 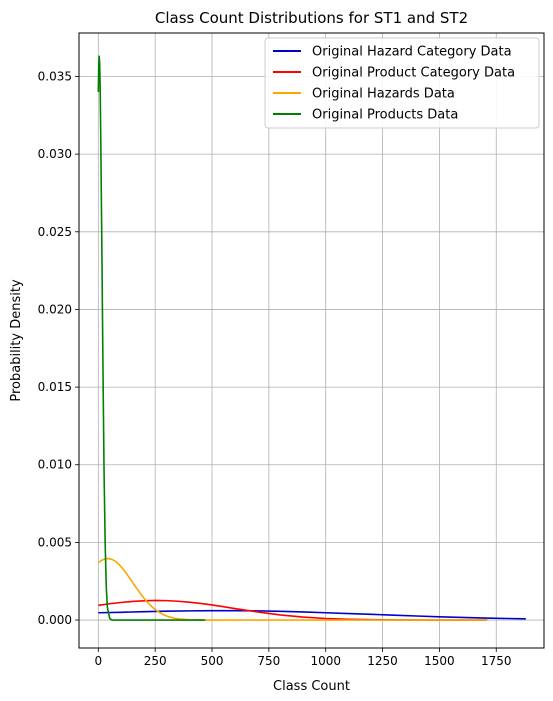 What do you see at coordinates (382, 661) in the screenshot?
I see `x-tick-label: 1250` at bounding box center [382, 661].